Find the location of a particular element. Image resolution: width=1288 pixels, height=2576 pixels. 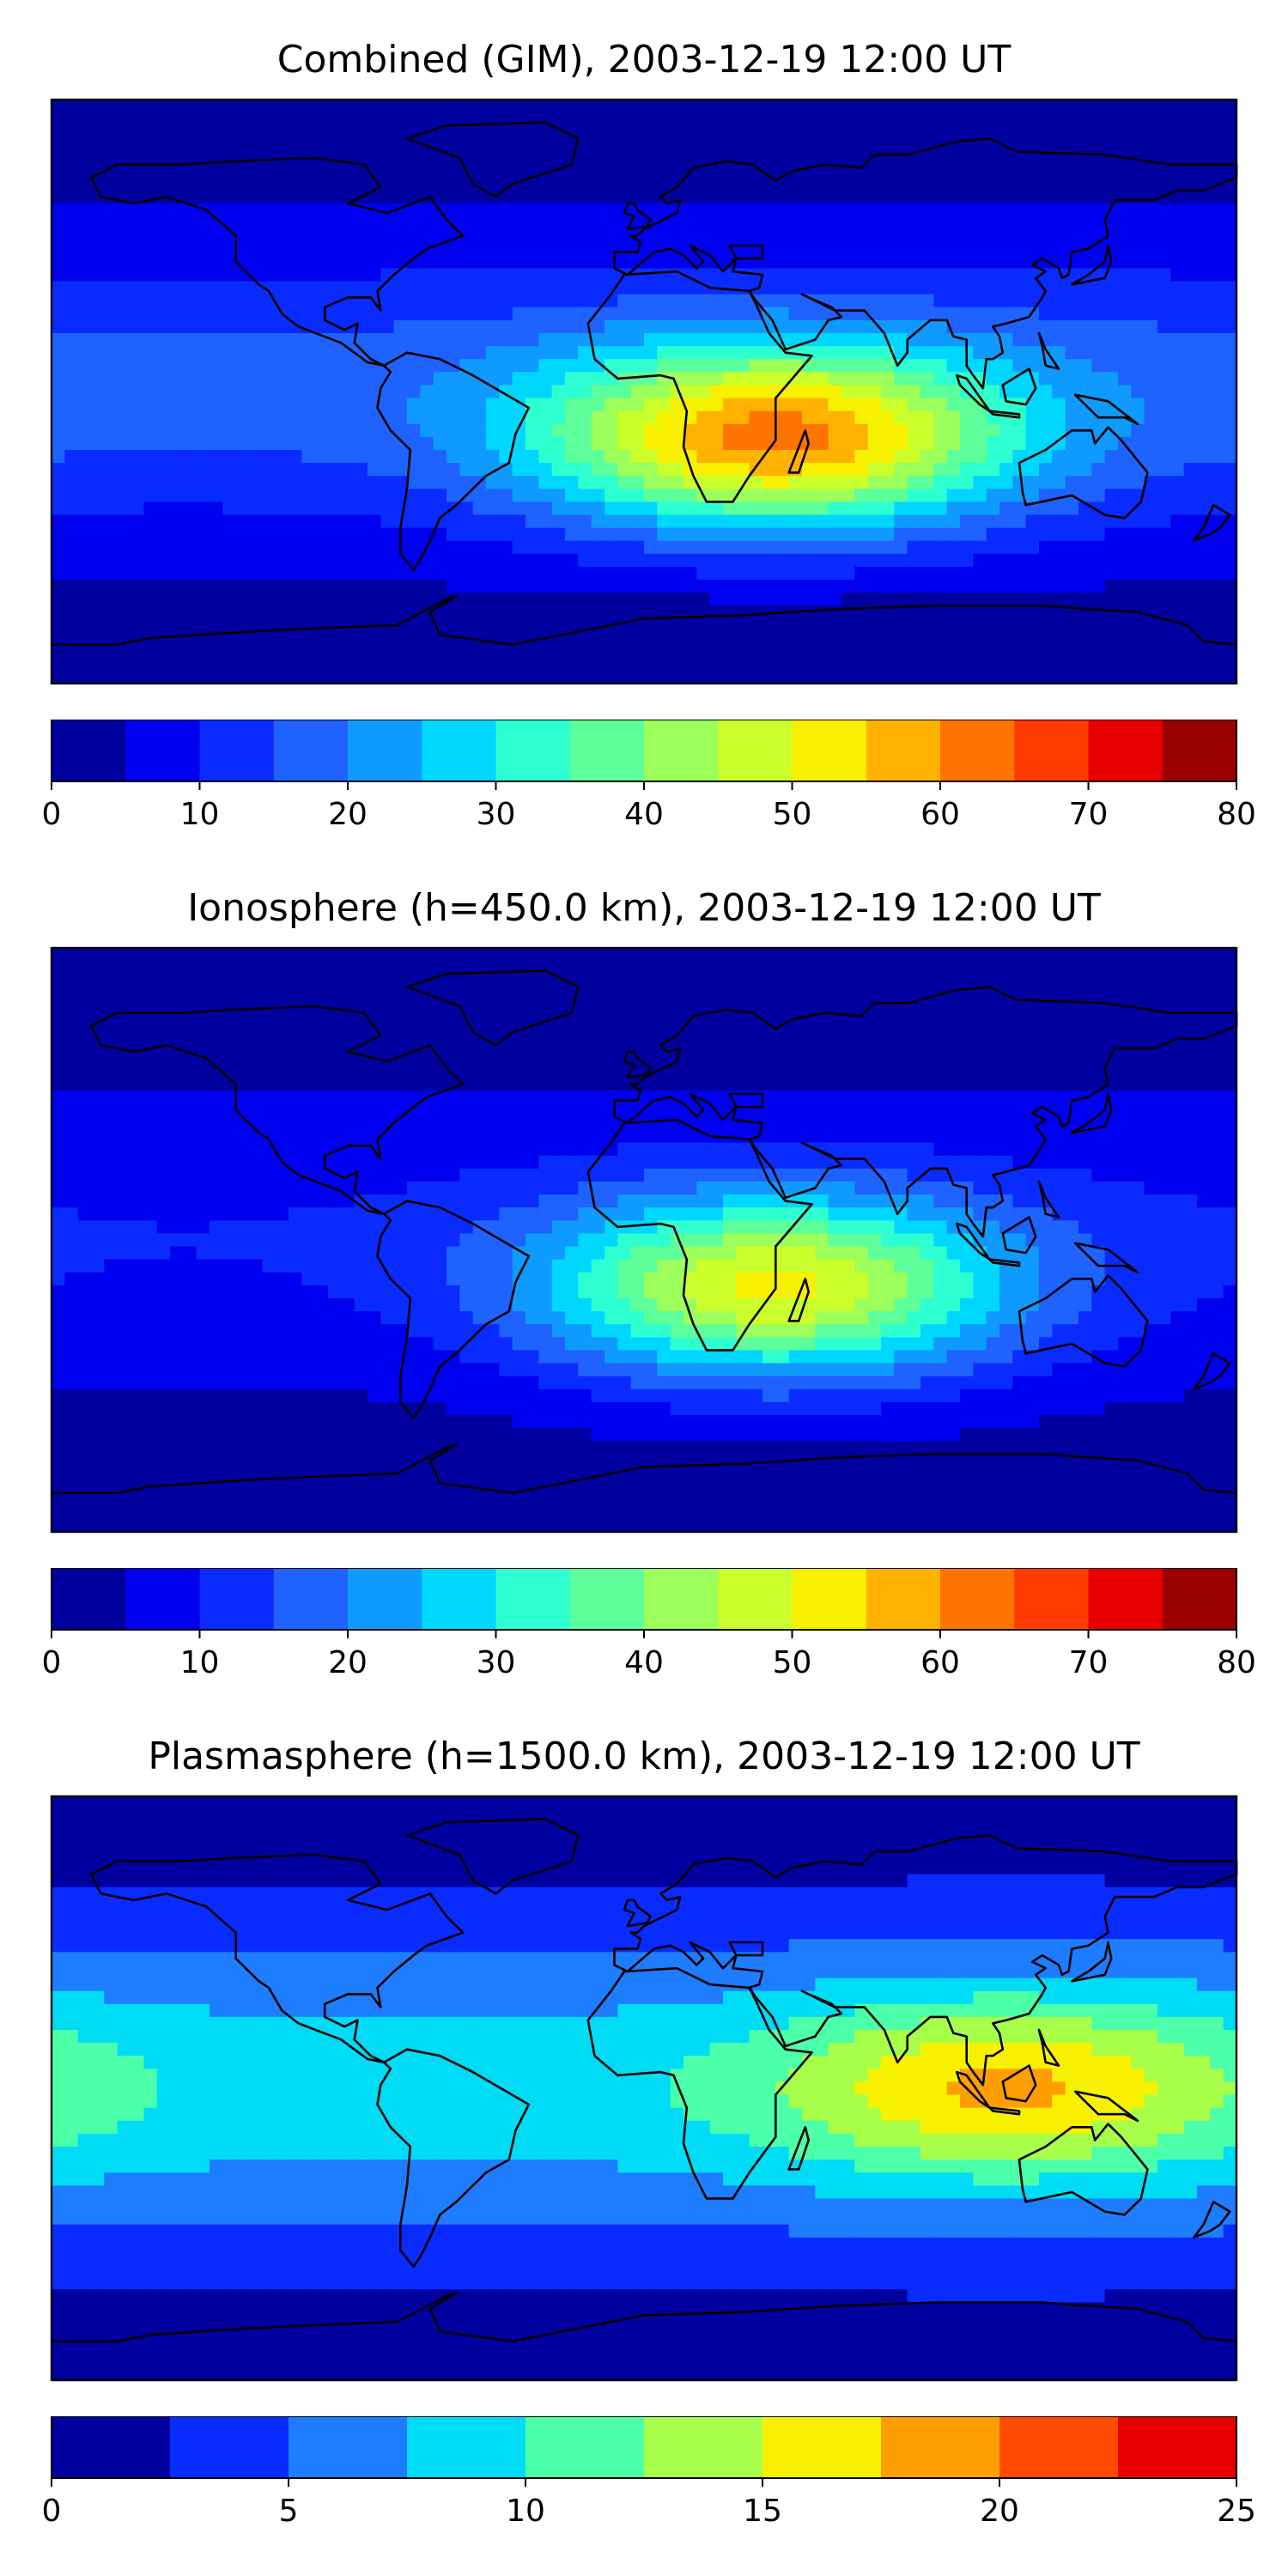

coastline-madagascar is located at coordinates (799, 451).